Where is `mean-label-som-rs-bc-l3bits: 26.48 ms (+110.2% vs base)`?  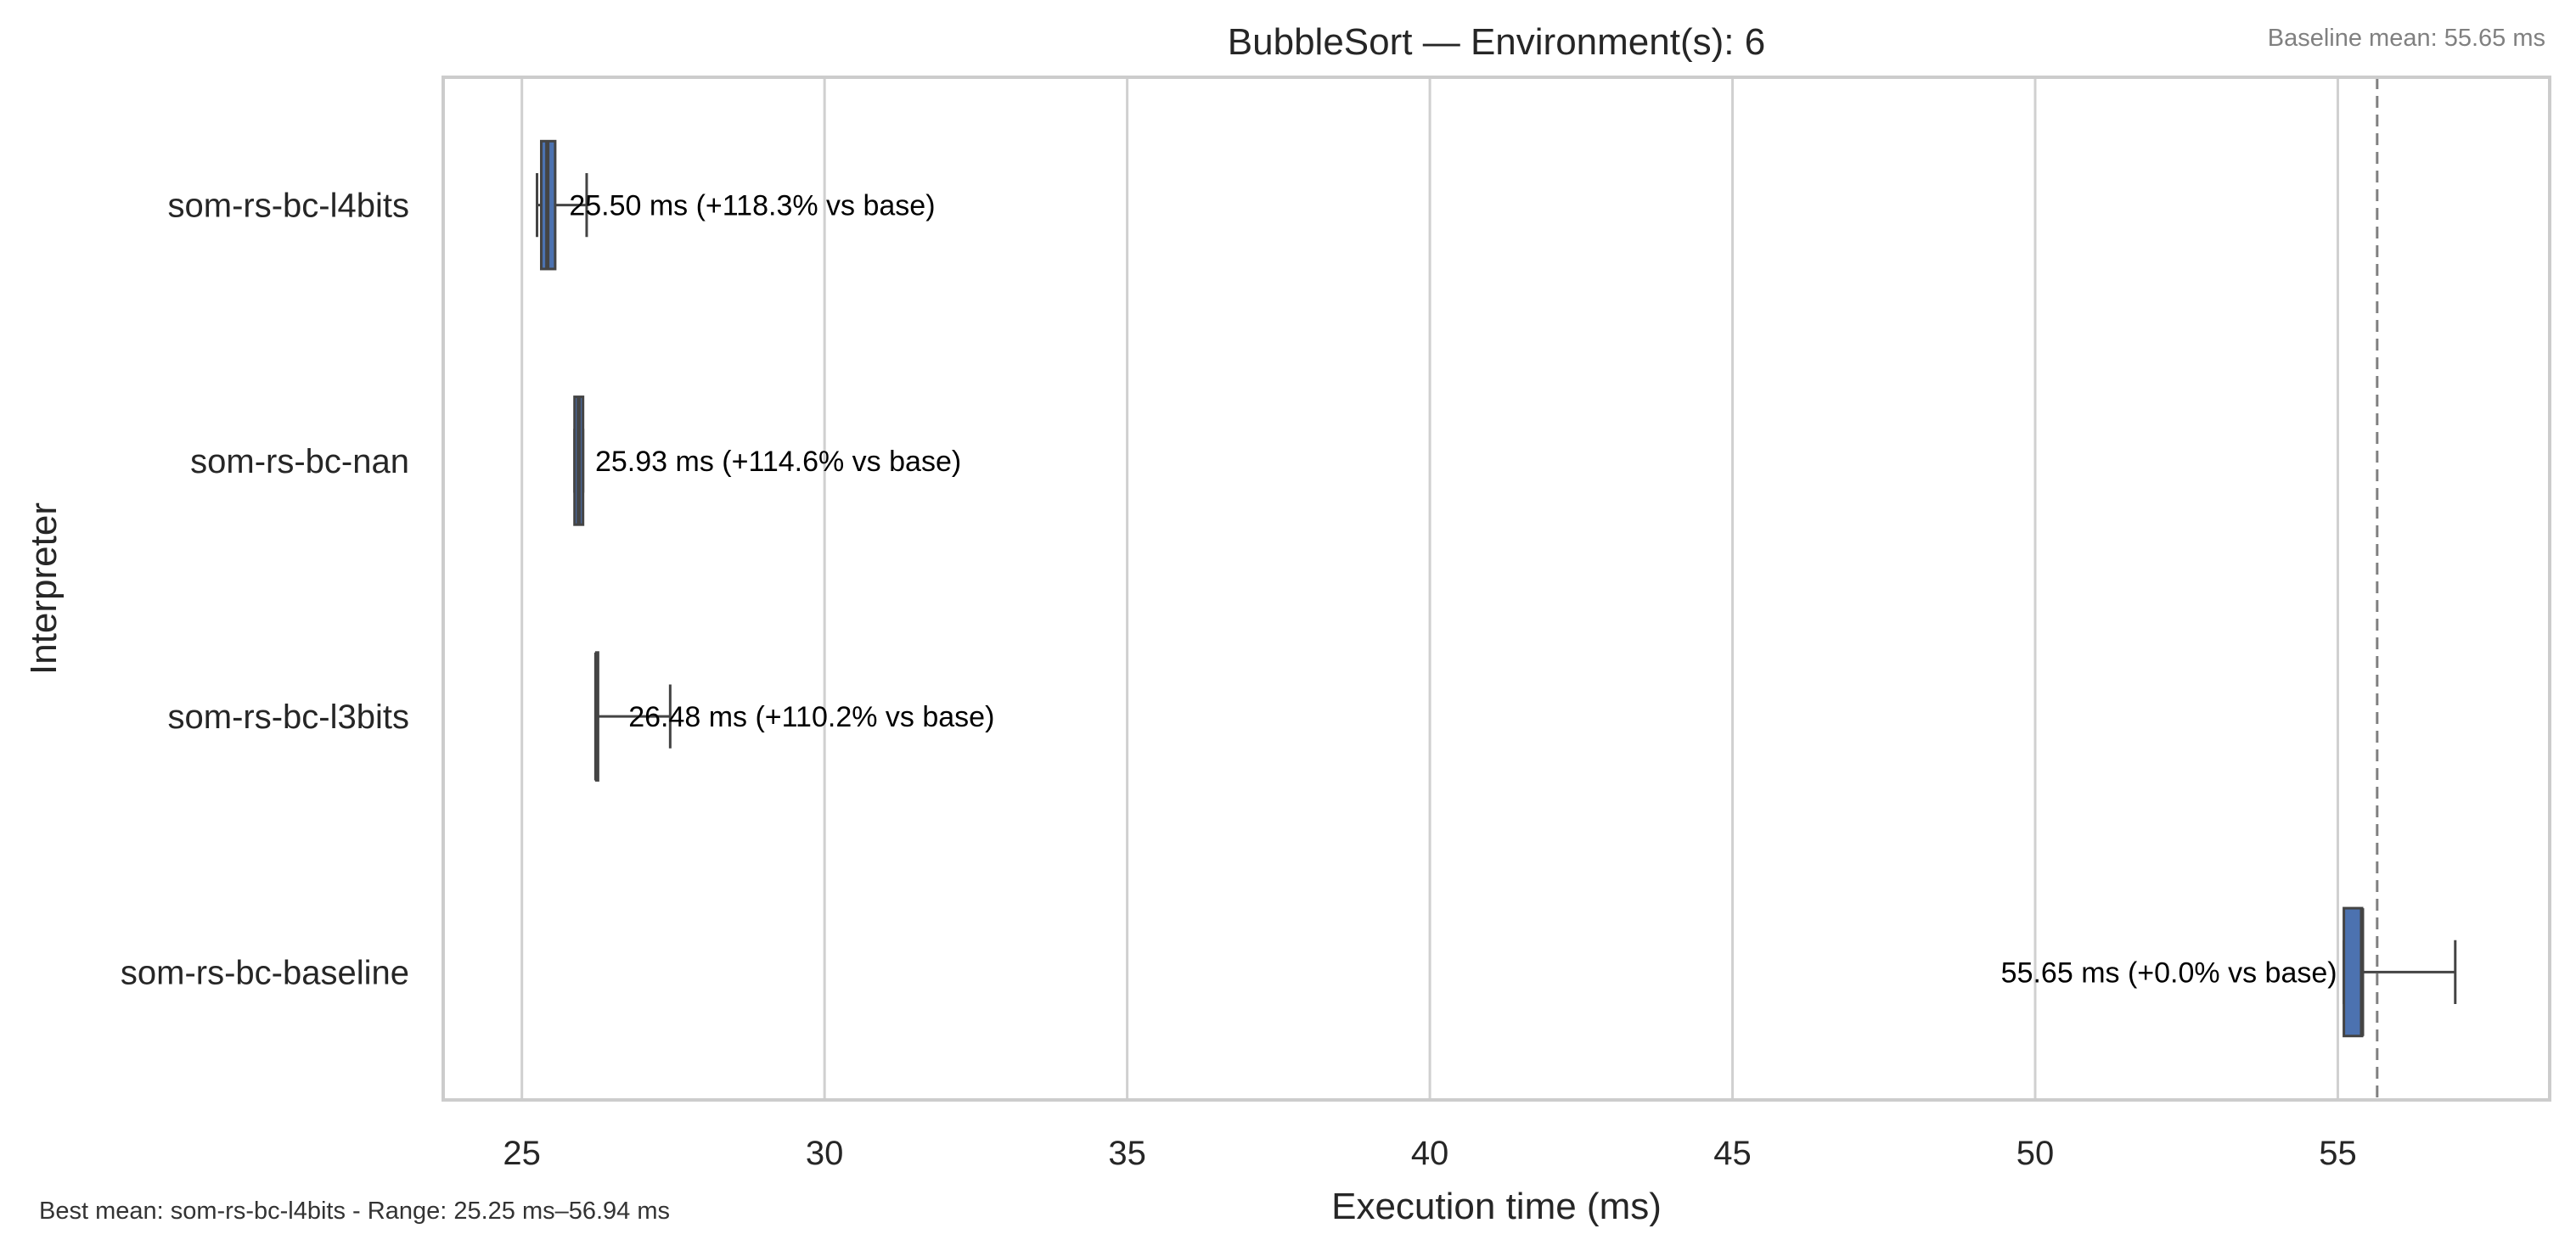 mean-label-som-rs-bc-l3bits: 26.48 ms (+110.2% vs base) is located at coordinates (811, 717).